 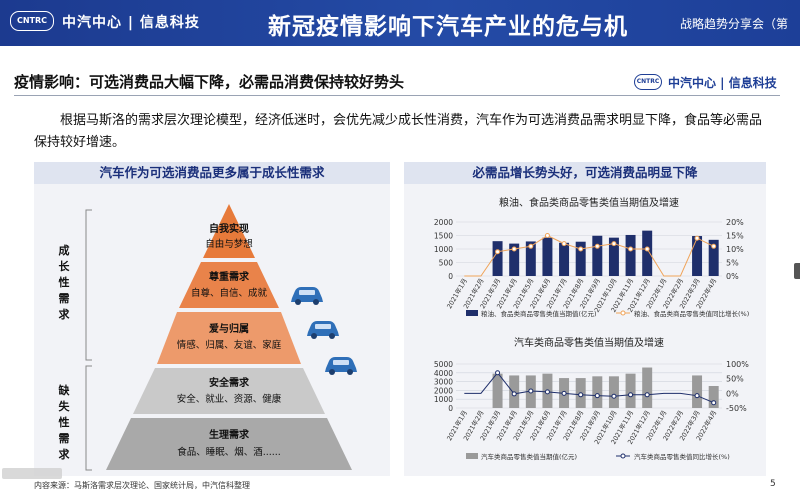 I want to click on level-esteem, so click(x=229, y=285).